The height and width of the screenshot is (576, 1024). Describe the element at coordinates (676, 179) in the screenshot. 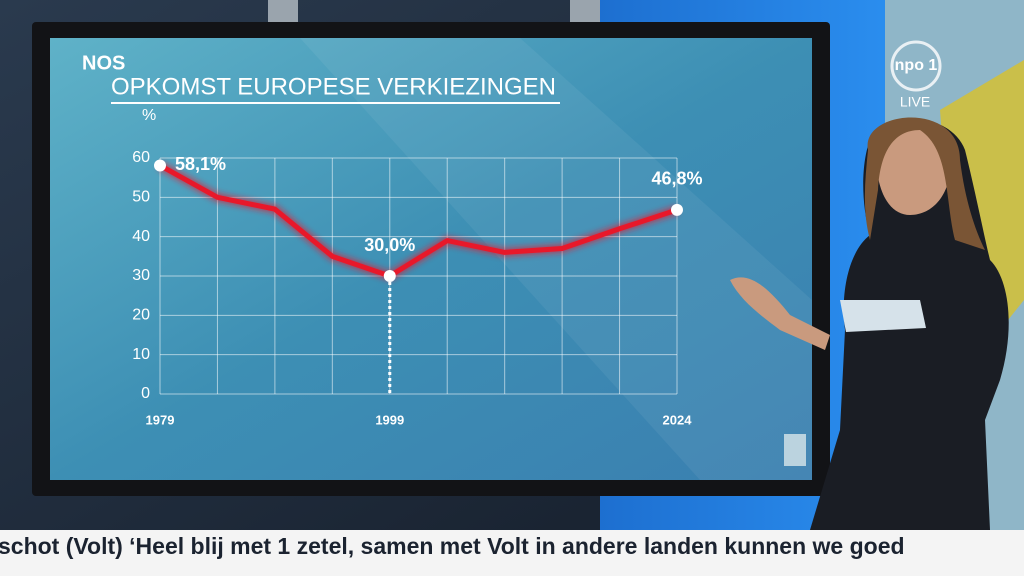

I see `data-label: 46,8%` at that location.